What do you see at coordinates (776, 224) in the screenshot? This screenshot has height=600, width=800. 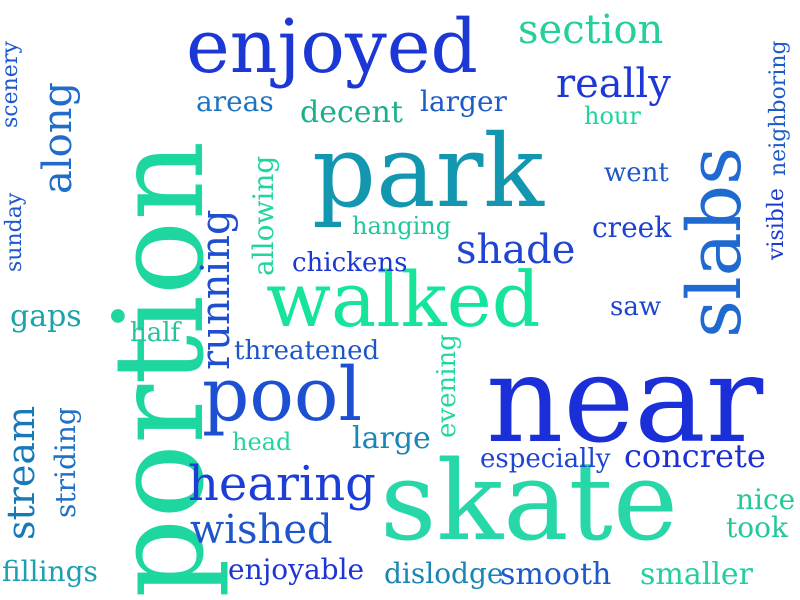 I see `word-visible: visible` at bounding box center [776, 224].